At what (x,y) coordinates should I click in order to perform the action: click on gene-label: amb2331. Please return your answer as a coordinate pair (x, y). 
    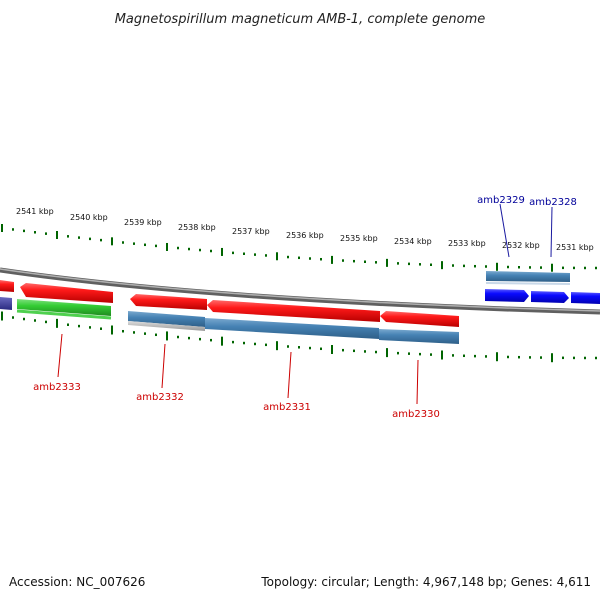
    Looking at the image, I should click on (287, 407).